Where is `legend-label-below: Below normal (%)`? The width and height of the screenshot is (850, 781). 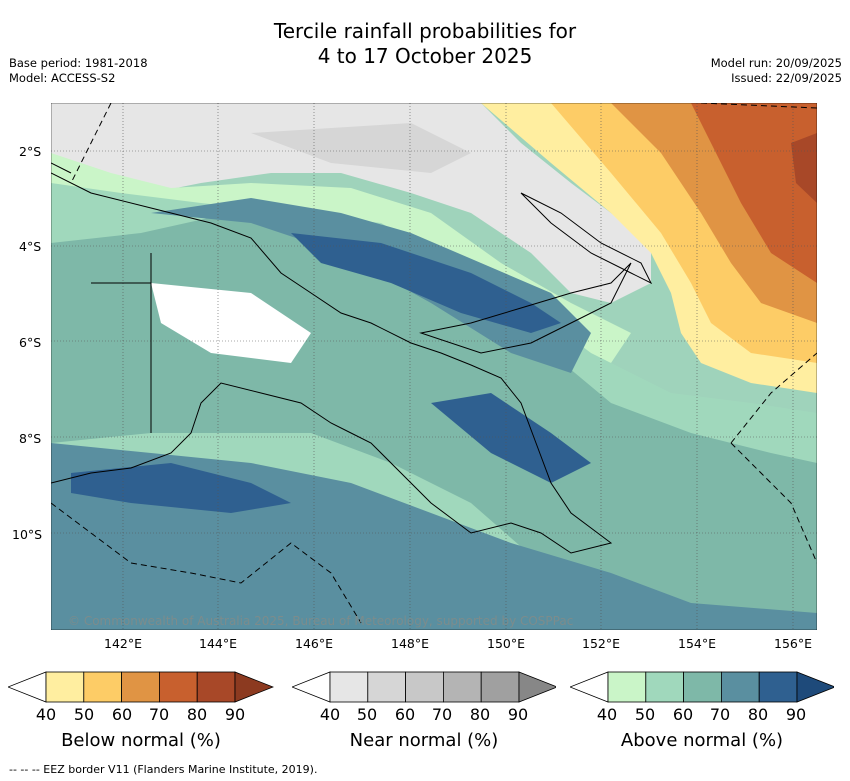 legend-label-below: Below normal (%) is located at coordinates (141, 740).